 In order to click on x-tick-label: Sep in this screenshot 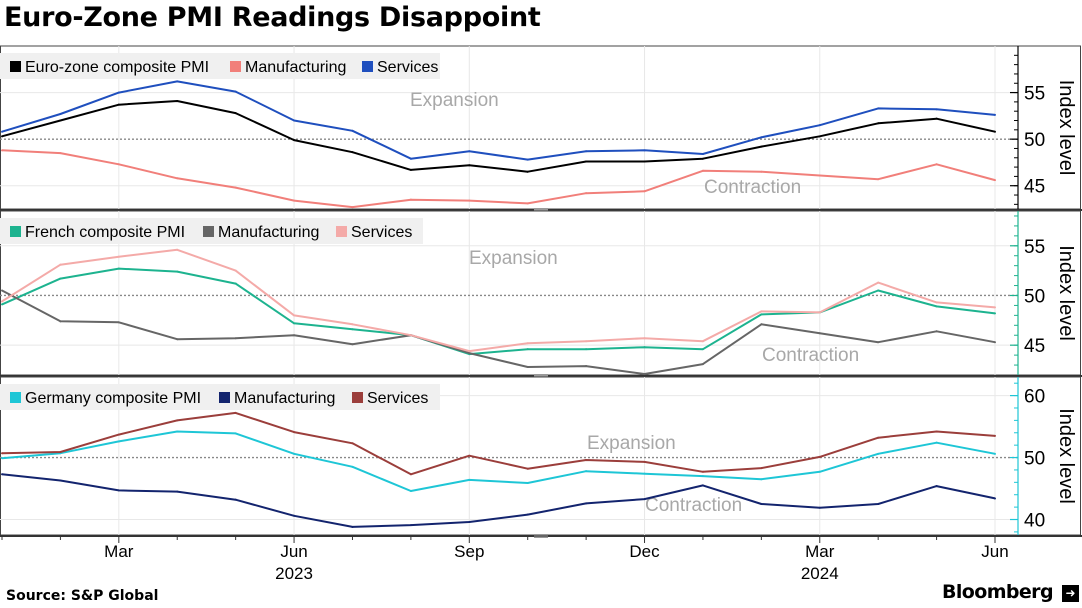, I will do `click(469, 551)`.